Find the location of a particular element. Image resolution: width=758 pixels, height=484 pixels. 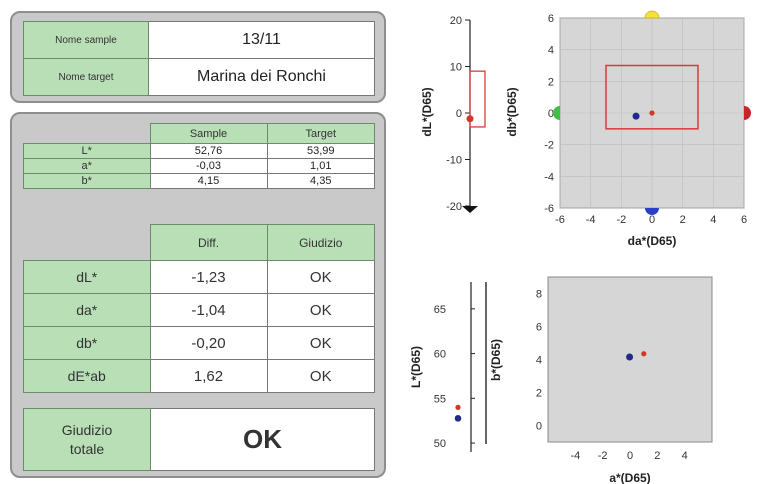

row-label-da: da* is located at coordinates (87, 310).